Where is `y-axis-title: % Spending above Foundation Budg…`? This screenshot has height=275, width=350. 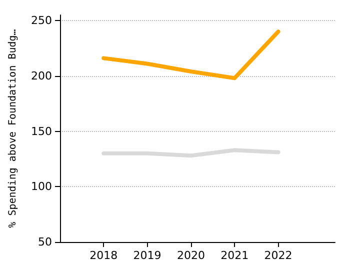
y-axis-title: % Spending above Foundation Budg… is located at coordinates (13, 128).